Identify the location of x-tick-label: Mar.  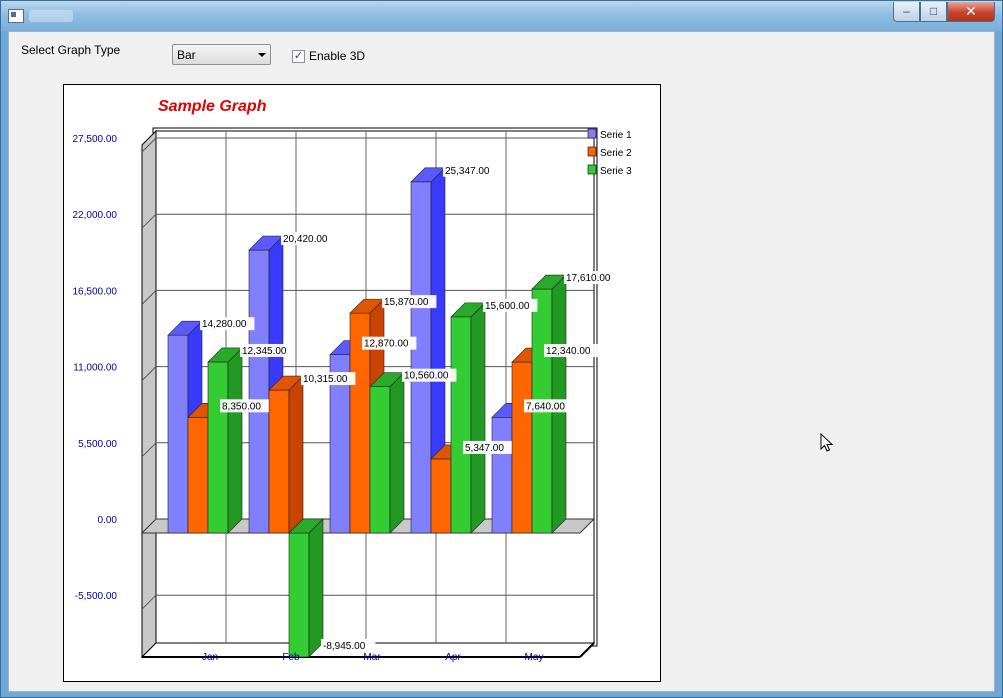
(372, 657).